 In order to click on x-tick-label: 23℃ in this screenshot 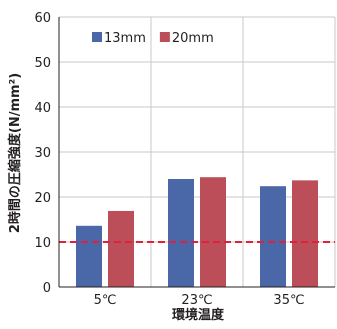, I will do `click(196, 300)`.